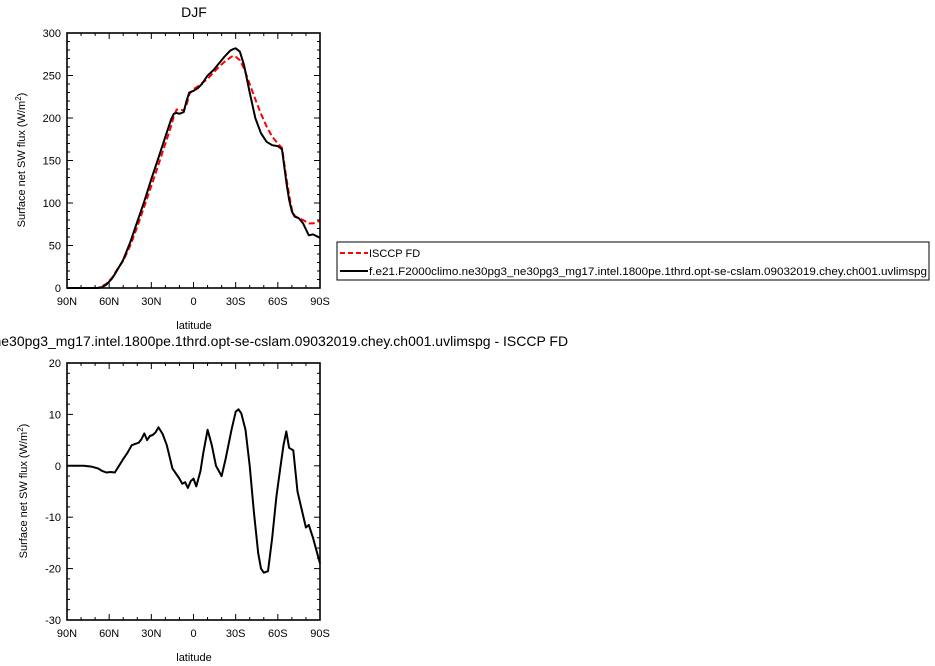 The width and height of the screenshot is (935, 666). What do you see at coordinates (193, 658) in the screenshot?
I see `difference-x-axis-label: latitude` at bounding box center [193, 658].